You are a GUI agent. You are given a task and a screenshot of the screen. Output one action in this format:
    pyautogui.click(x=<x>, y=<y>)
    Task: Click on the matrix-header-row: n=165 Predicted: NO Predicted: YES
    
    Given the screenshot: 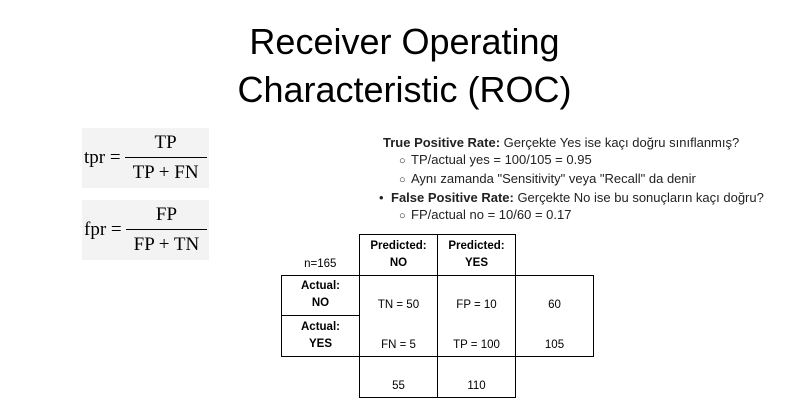 What is the action you would take?
    pyautogui.click(x=438, y=255)
    